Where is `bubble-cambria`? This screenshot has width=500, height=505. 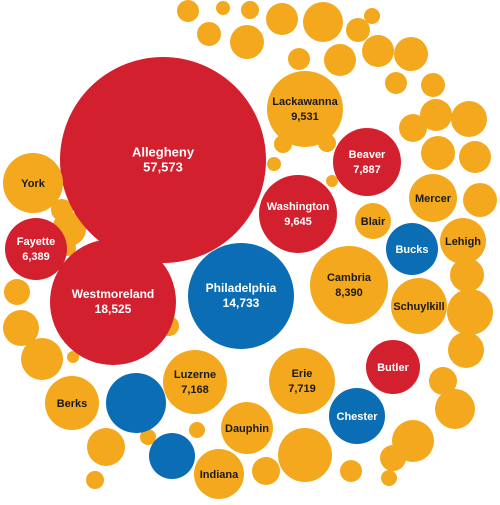 bubble-cambria is located at coordinates (349, 285).